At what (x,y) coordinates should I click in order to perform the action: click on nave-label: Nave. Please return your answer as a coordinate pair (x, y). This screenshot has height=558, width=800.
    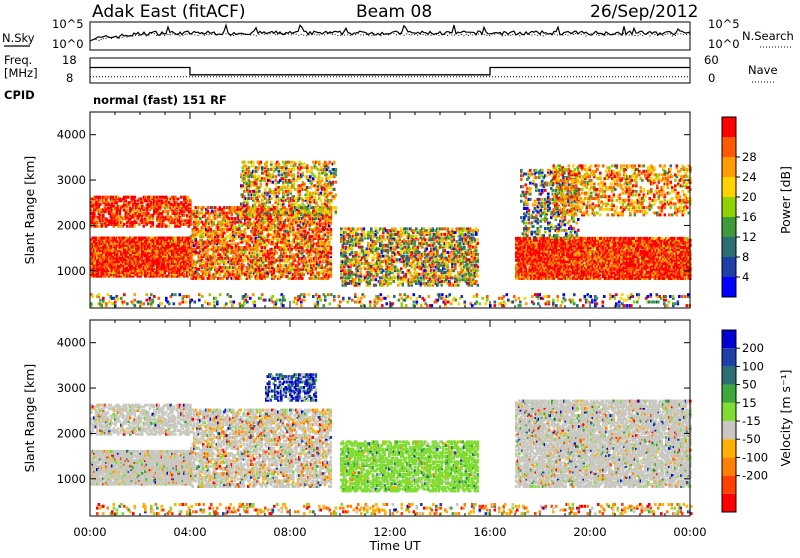
    Looking at the image, I should click on (763, 70).